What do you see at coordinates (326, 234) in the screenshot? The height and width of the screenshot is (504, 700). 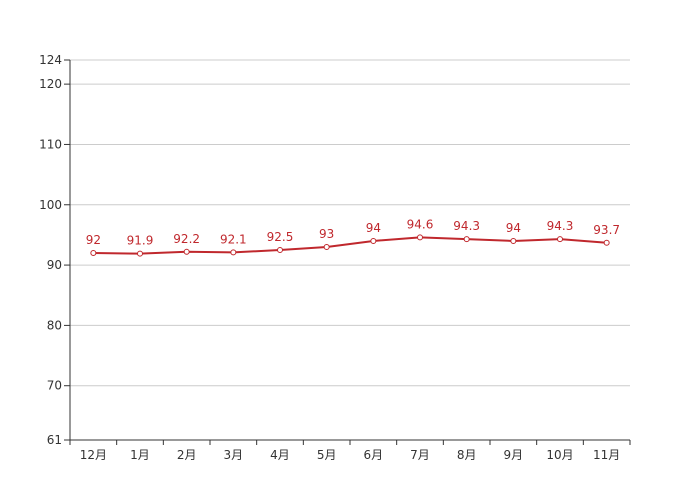 I see `data-label: 93` at bounding box center [326, 234].